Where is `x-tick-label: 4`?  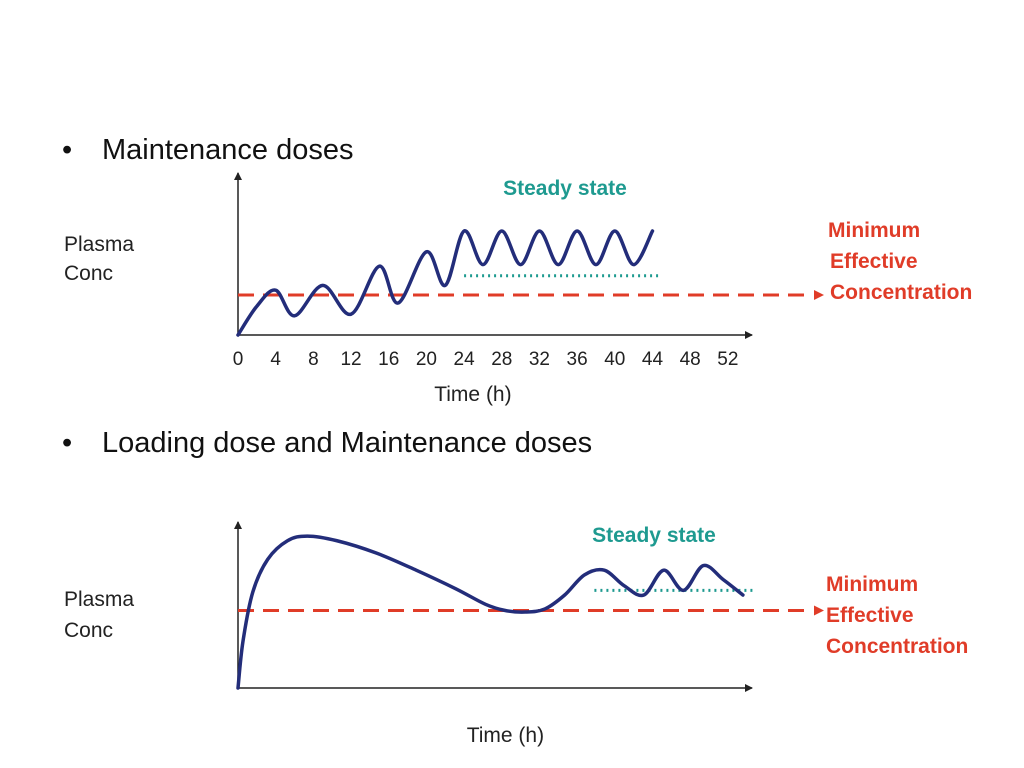
x-tick-label: 4 is located at coordinates (275, 359).